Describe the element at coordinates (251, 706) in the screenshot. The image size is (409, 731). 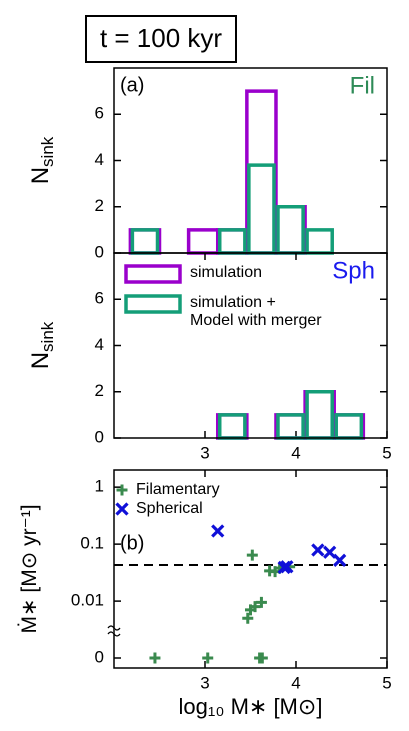
I see `x-axis-label: log₁₀ M∗ [M⊙]` at that location.